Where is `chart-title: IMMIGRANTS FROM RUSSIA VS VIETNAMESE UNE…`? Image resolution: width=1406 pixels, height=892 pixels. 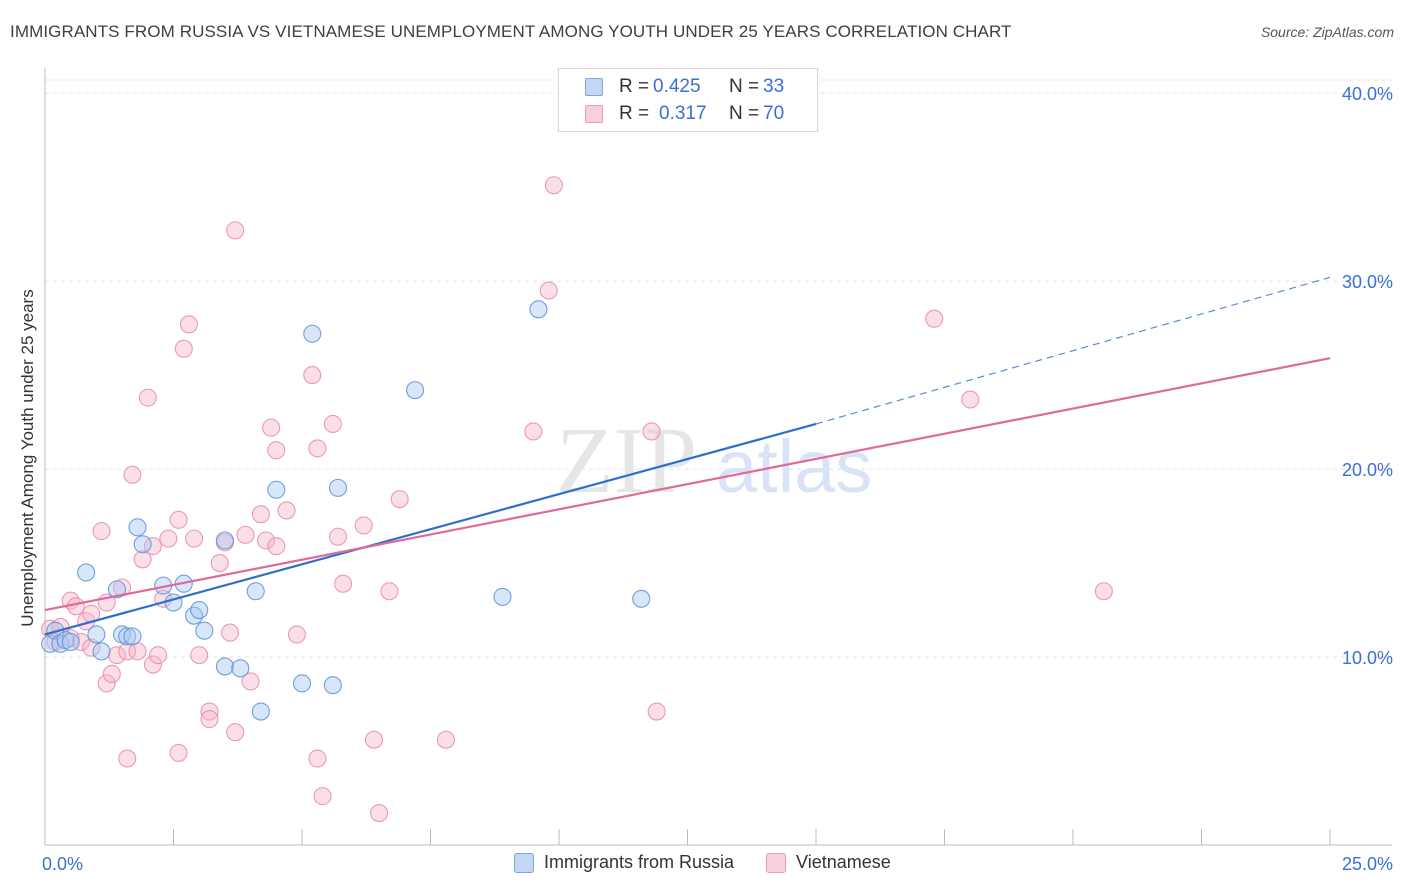 chart-title: IMMIGRANTS FROM RUSSIA VS VIETNAMESE UNE… is located at coordinates (511, 31).